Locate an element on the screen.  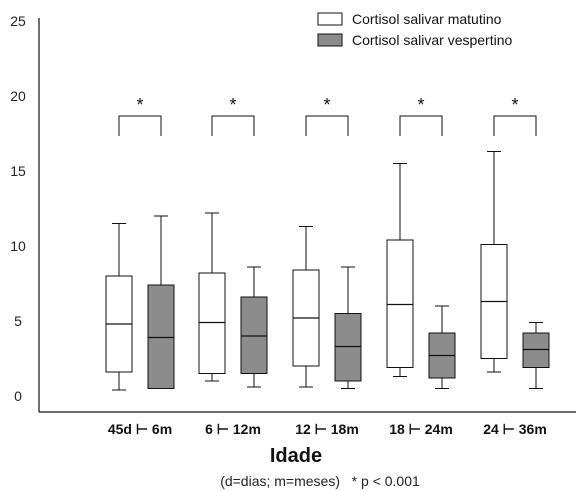
x-category-label: 18 ⊢ 24m is located at coordinates (421, 429).